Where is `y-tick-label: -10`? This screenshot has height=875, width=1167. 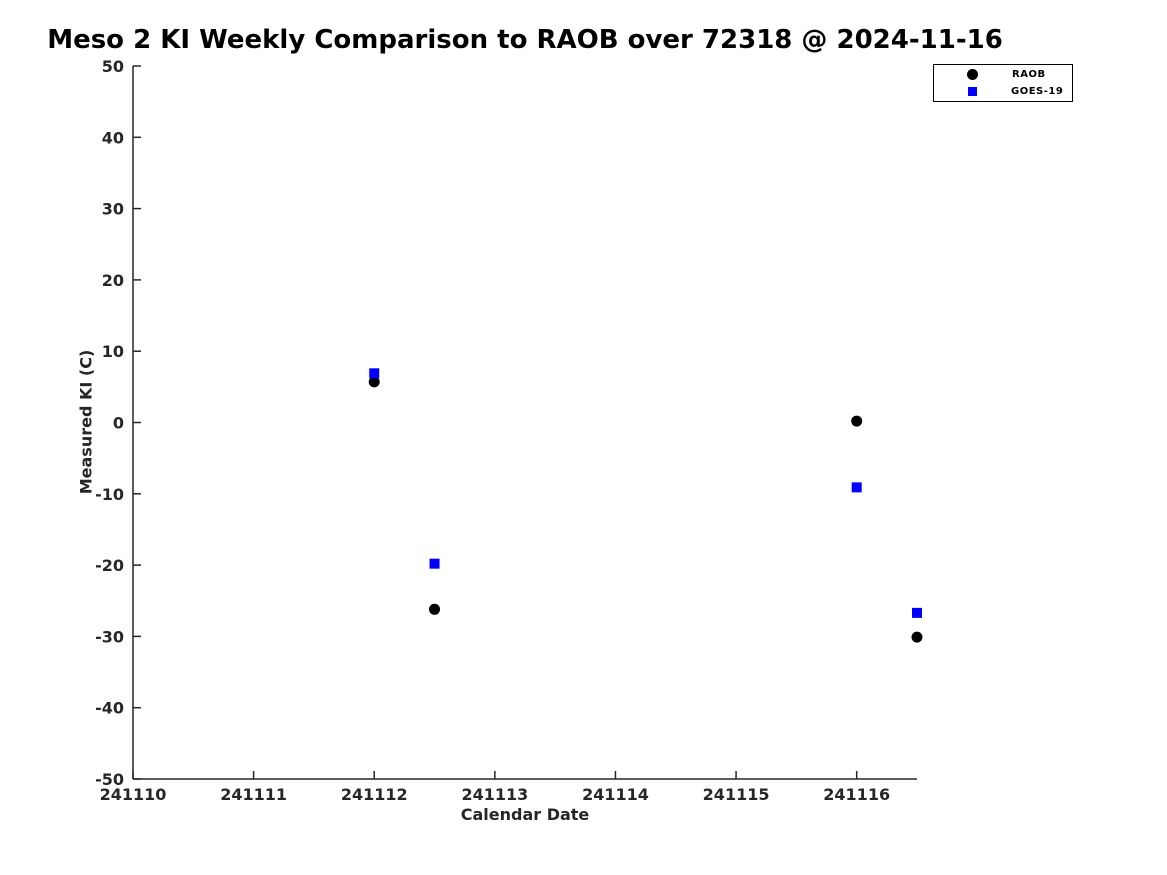
y-tick-label: -10 is located at coordinates (109, 494).